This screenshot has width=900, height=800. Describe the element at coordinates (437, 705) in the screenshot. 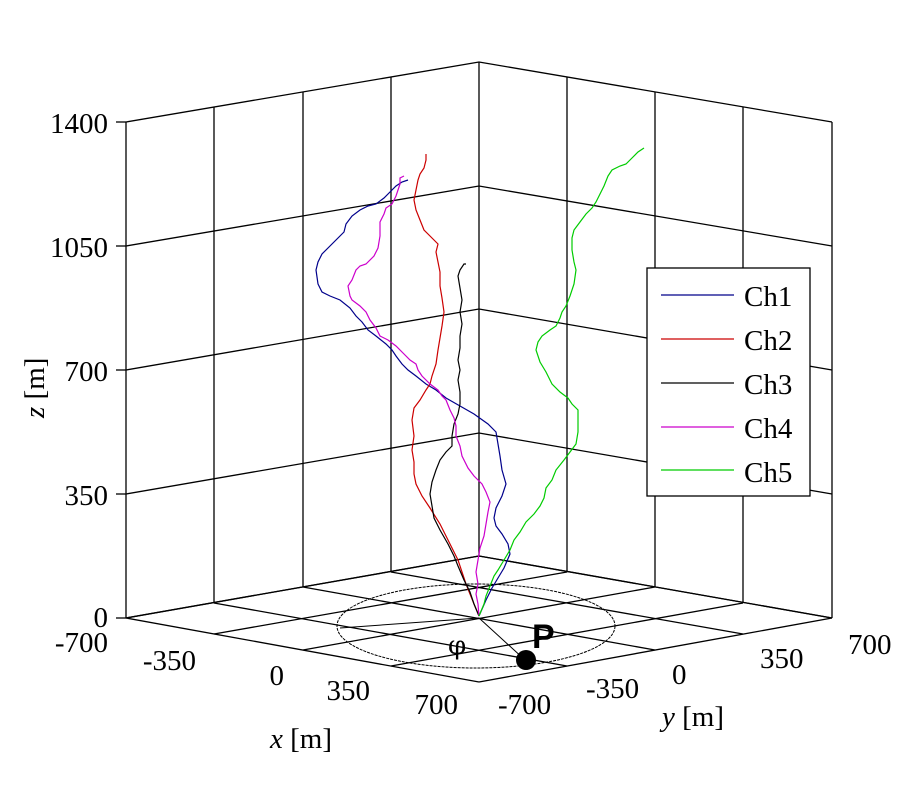

I see `x-tick: 700` at that location.